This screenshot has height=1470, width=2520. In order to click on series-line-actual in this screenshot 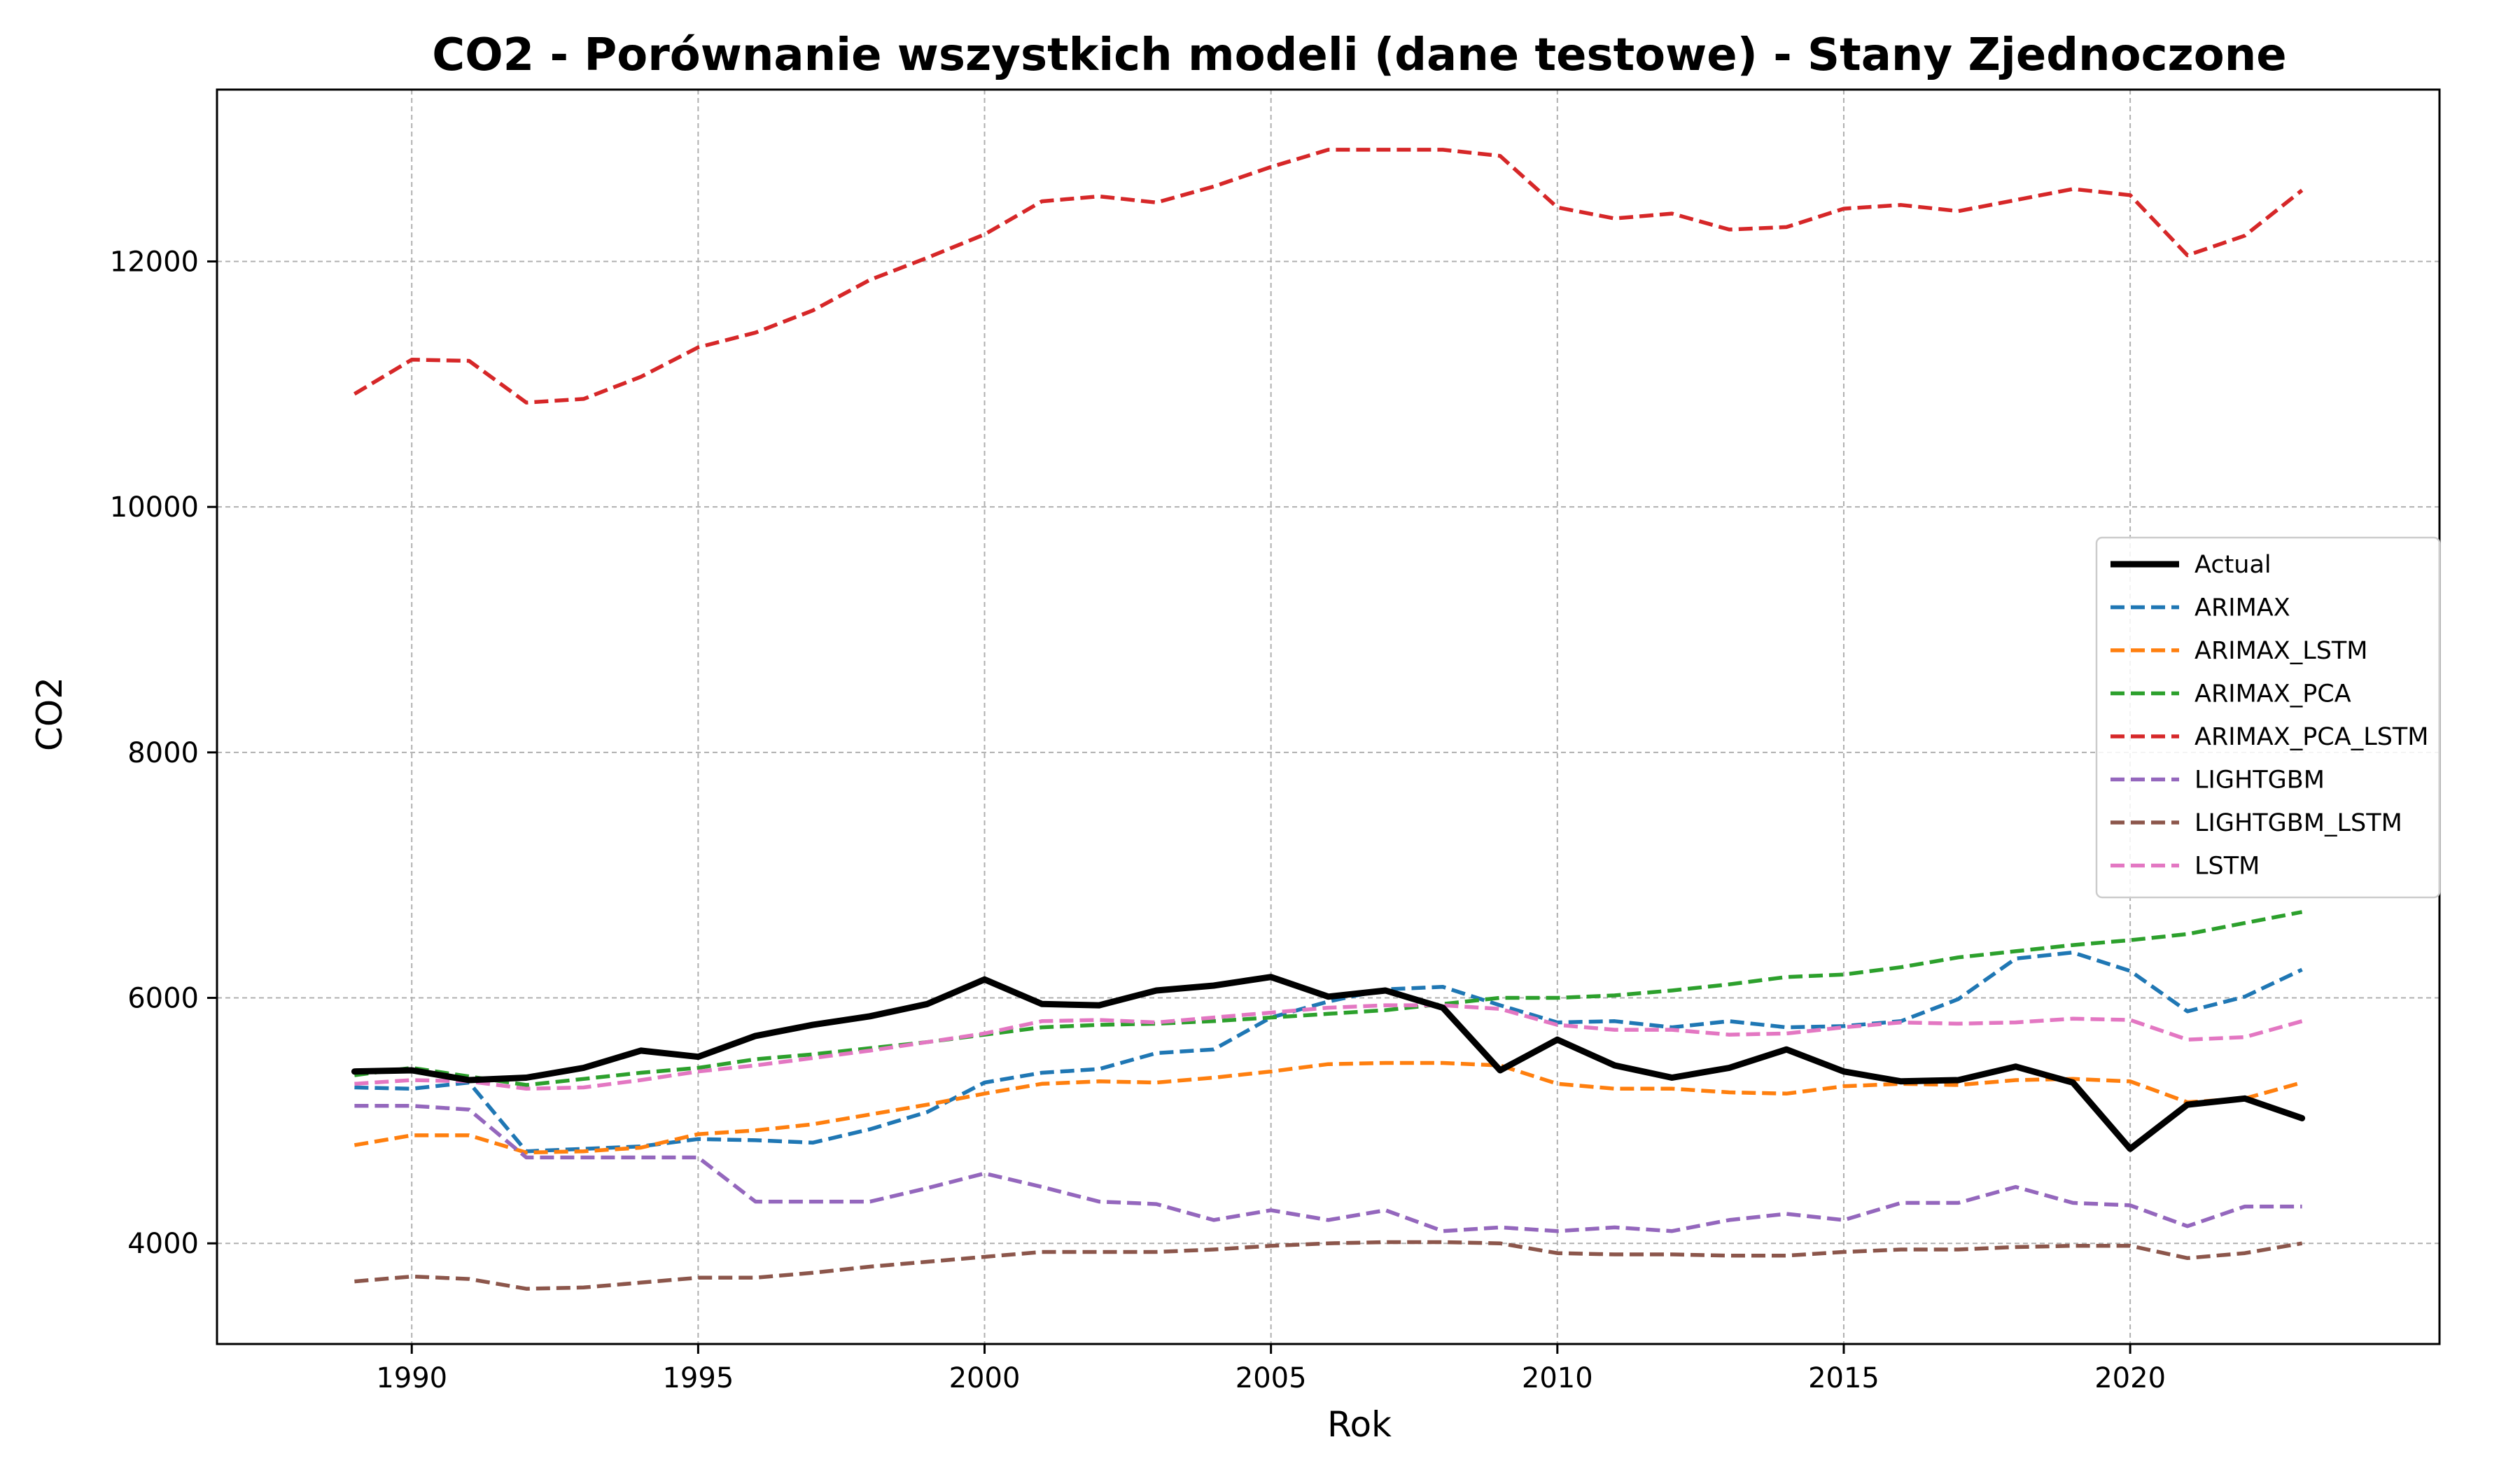, I will do `click(1328, 1063)`.